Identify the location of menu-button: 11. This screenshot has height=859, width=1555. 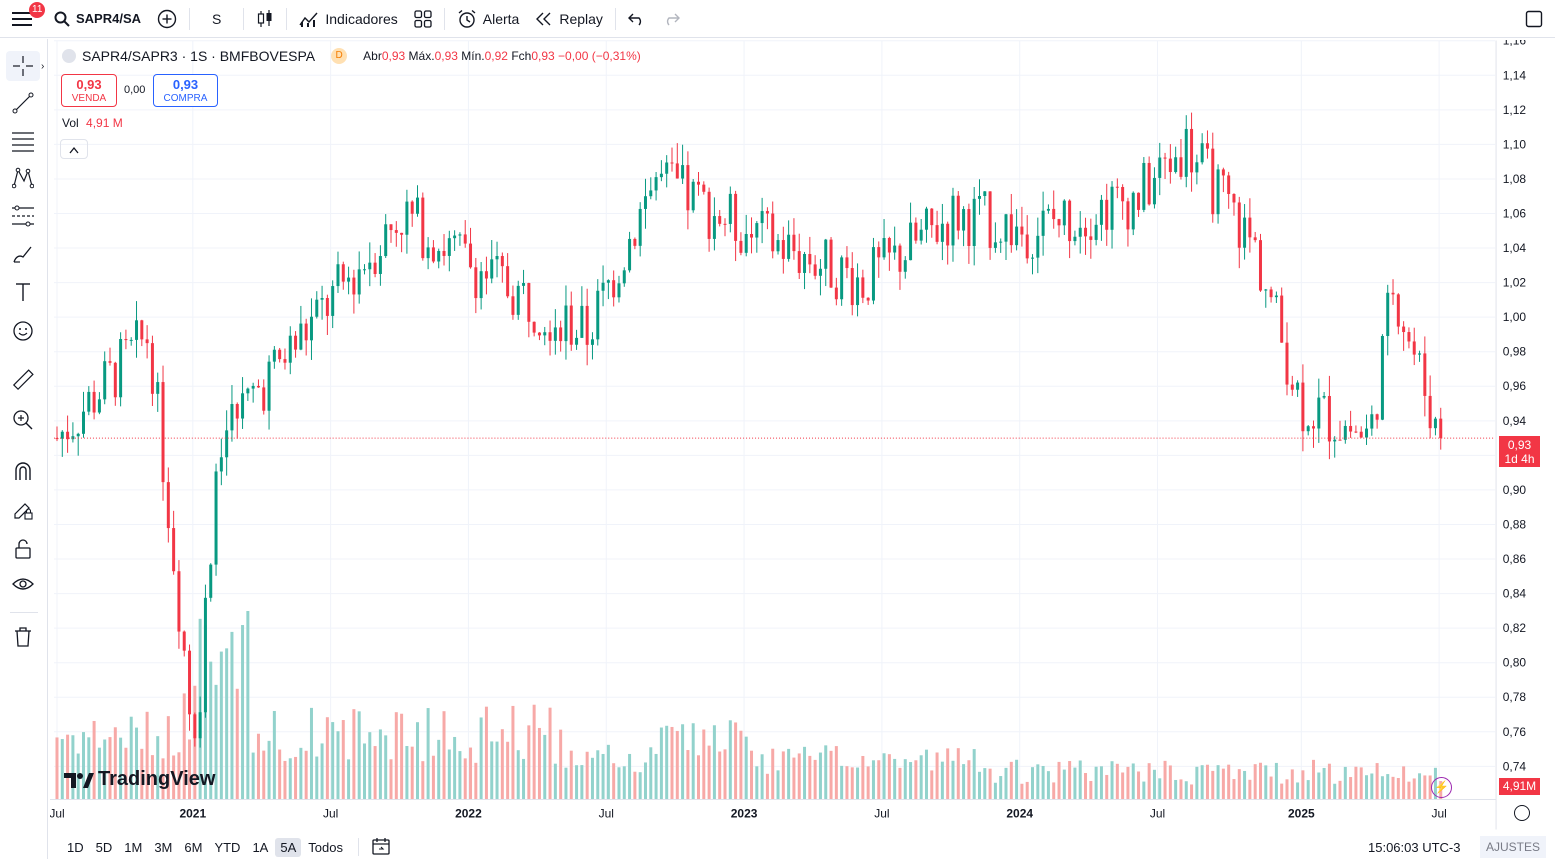
(23, 19).